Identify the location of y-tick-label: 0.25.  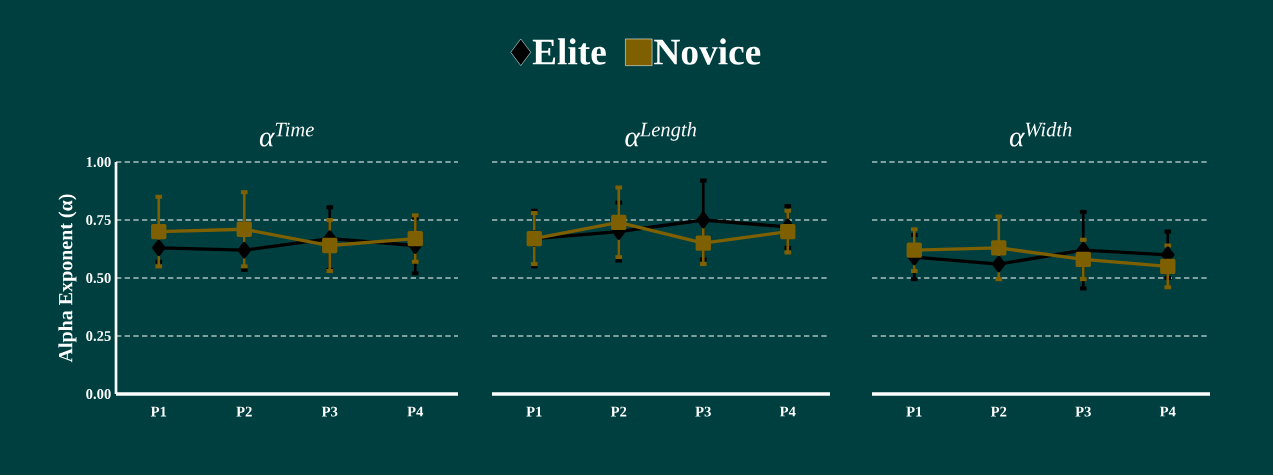
(98, 336).